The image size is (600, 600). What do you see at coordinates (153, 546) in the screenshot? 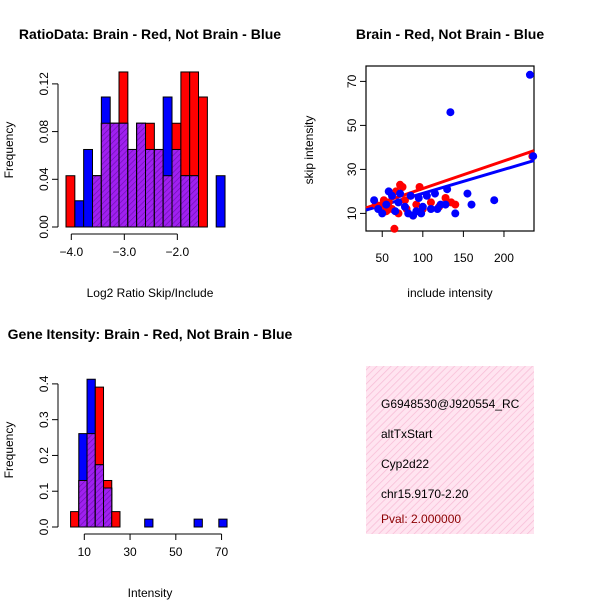
I see `gene-intensity-x-axis: 10 30 50 70` at bounding box center [153, 546].